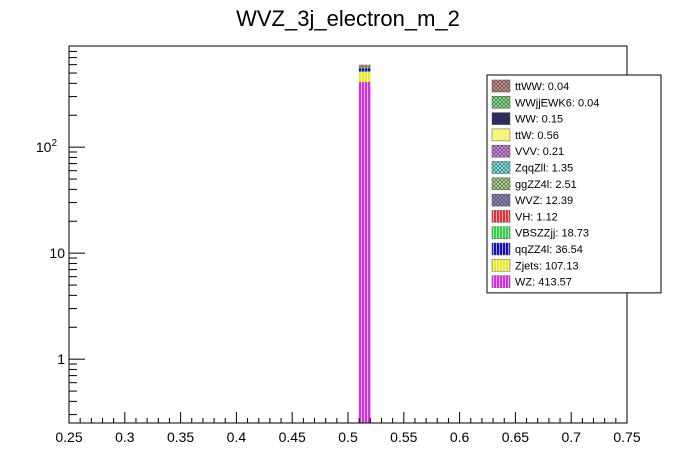 Image resolution: width=696 pixels, height=472 pixels. I want to click on x-tick-label: 0.35, so click(180, 437).